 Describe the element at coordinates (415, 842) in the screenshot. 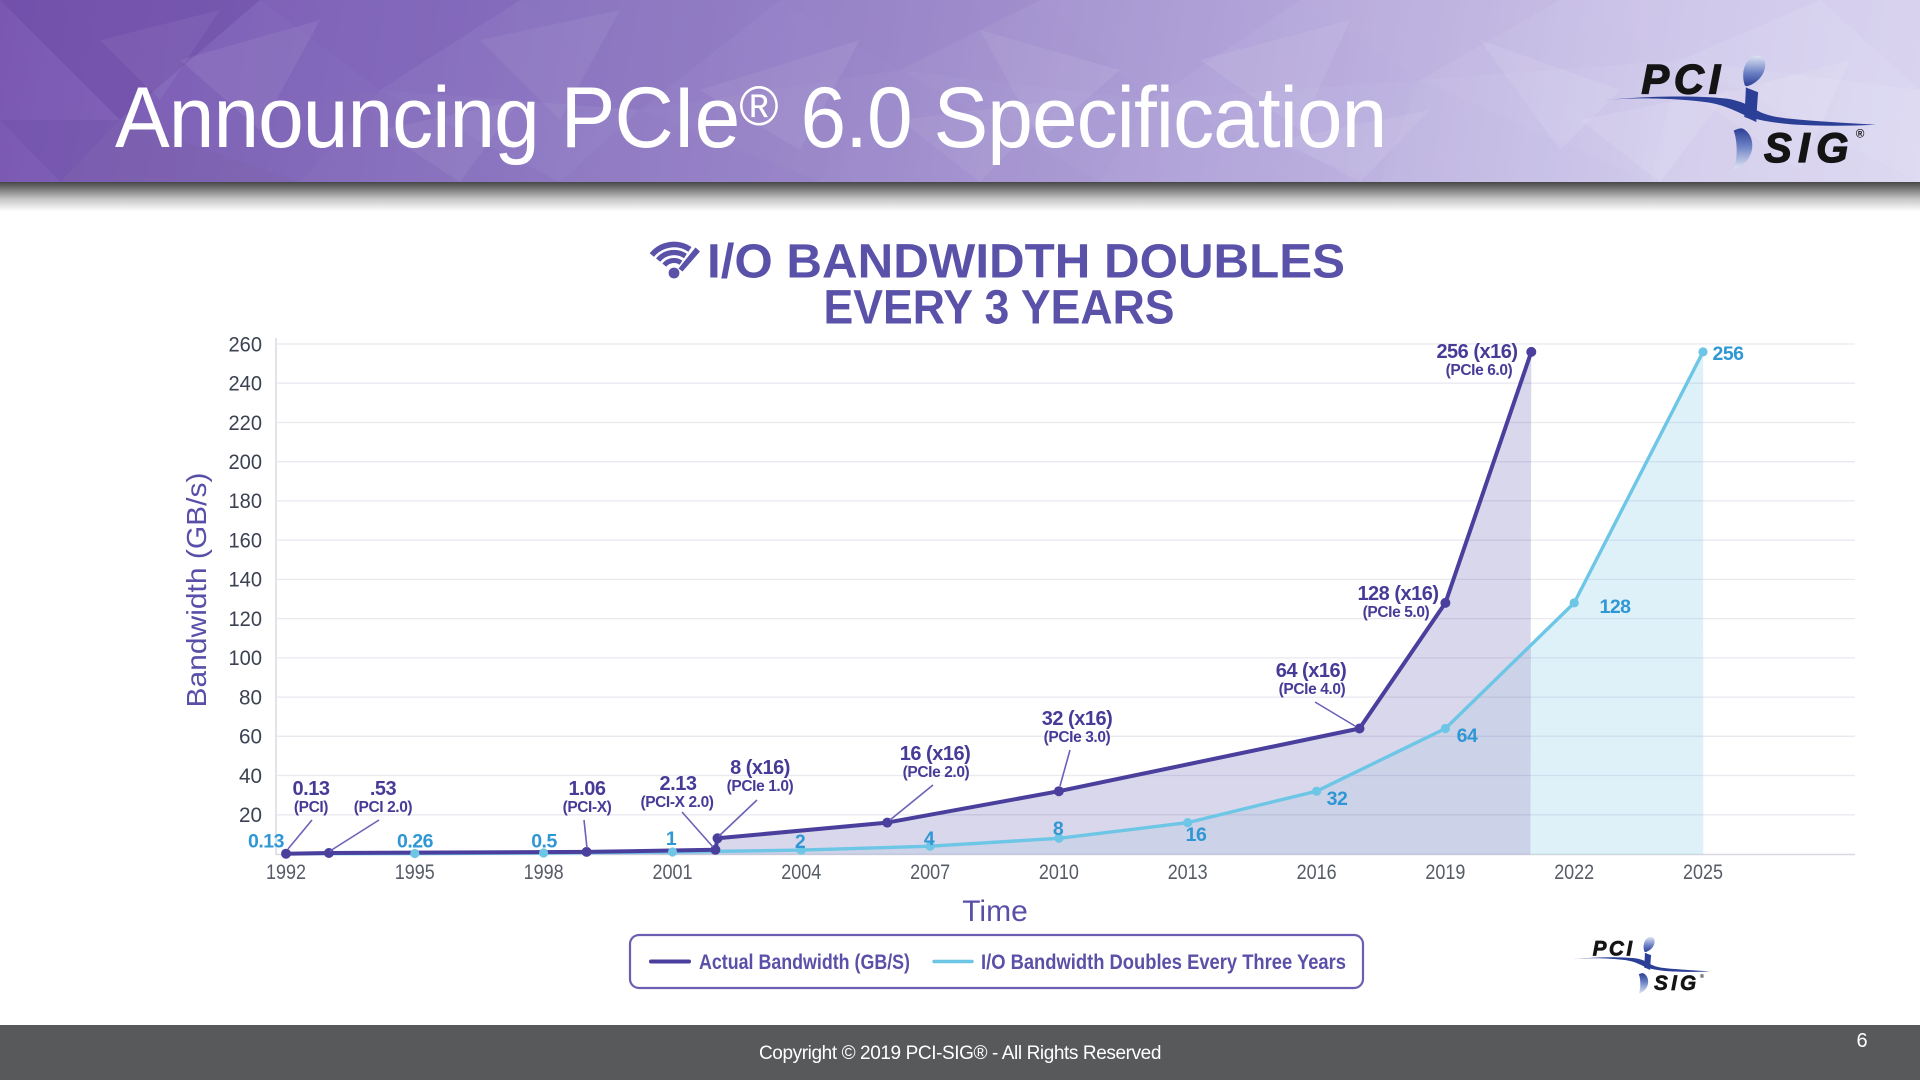

I see `svg-text: 0.26` at that location.